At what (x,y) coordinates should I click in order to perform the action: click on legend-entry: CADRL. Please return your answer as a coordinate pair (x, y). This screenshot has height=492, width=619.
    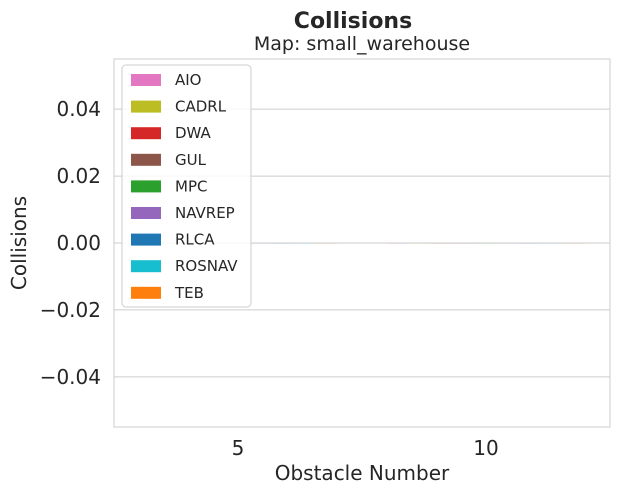
    Looking at the image, I should click on (201, 107).